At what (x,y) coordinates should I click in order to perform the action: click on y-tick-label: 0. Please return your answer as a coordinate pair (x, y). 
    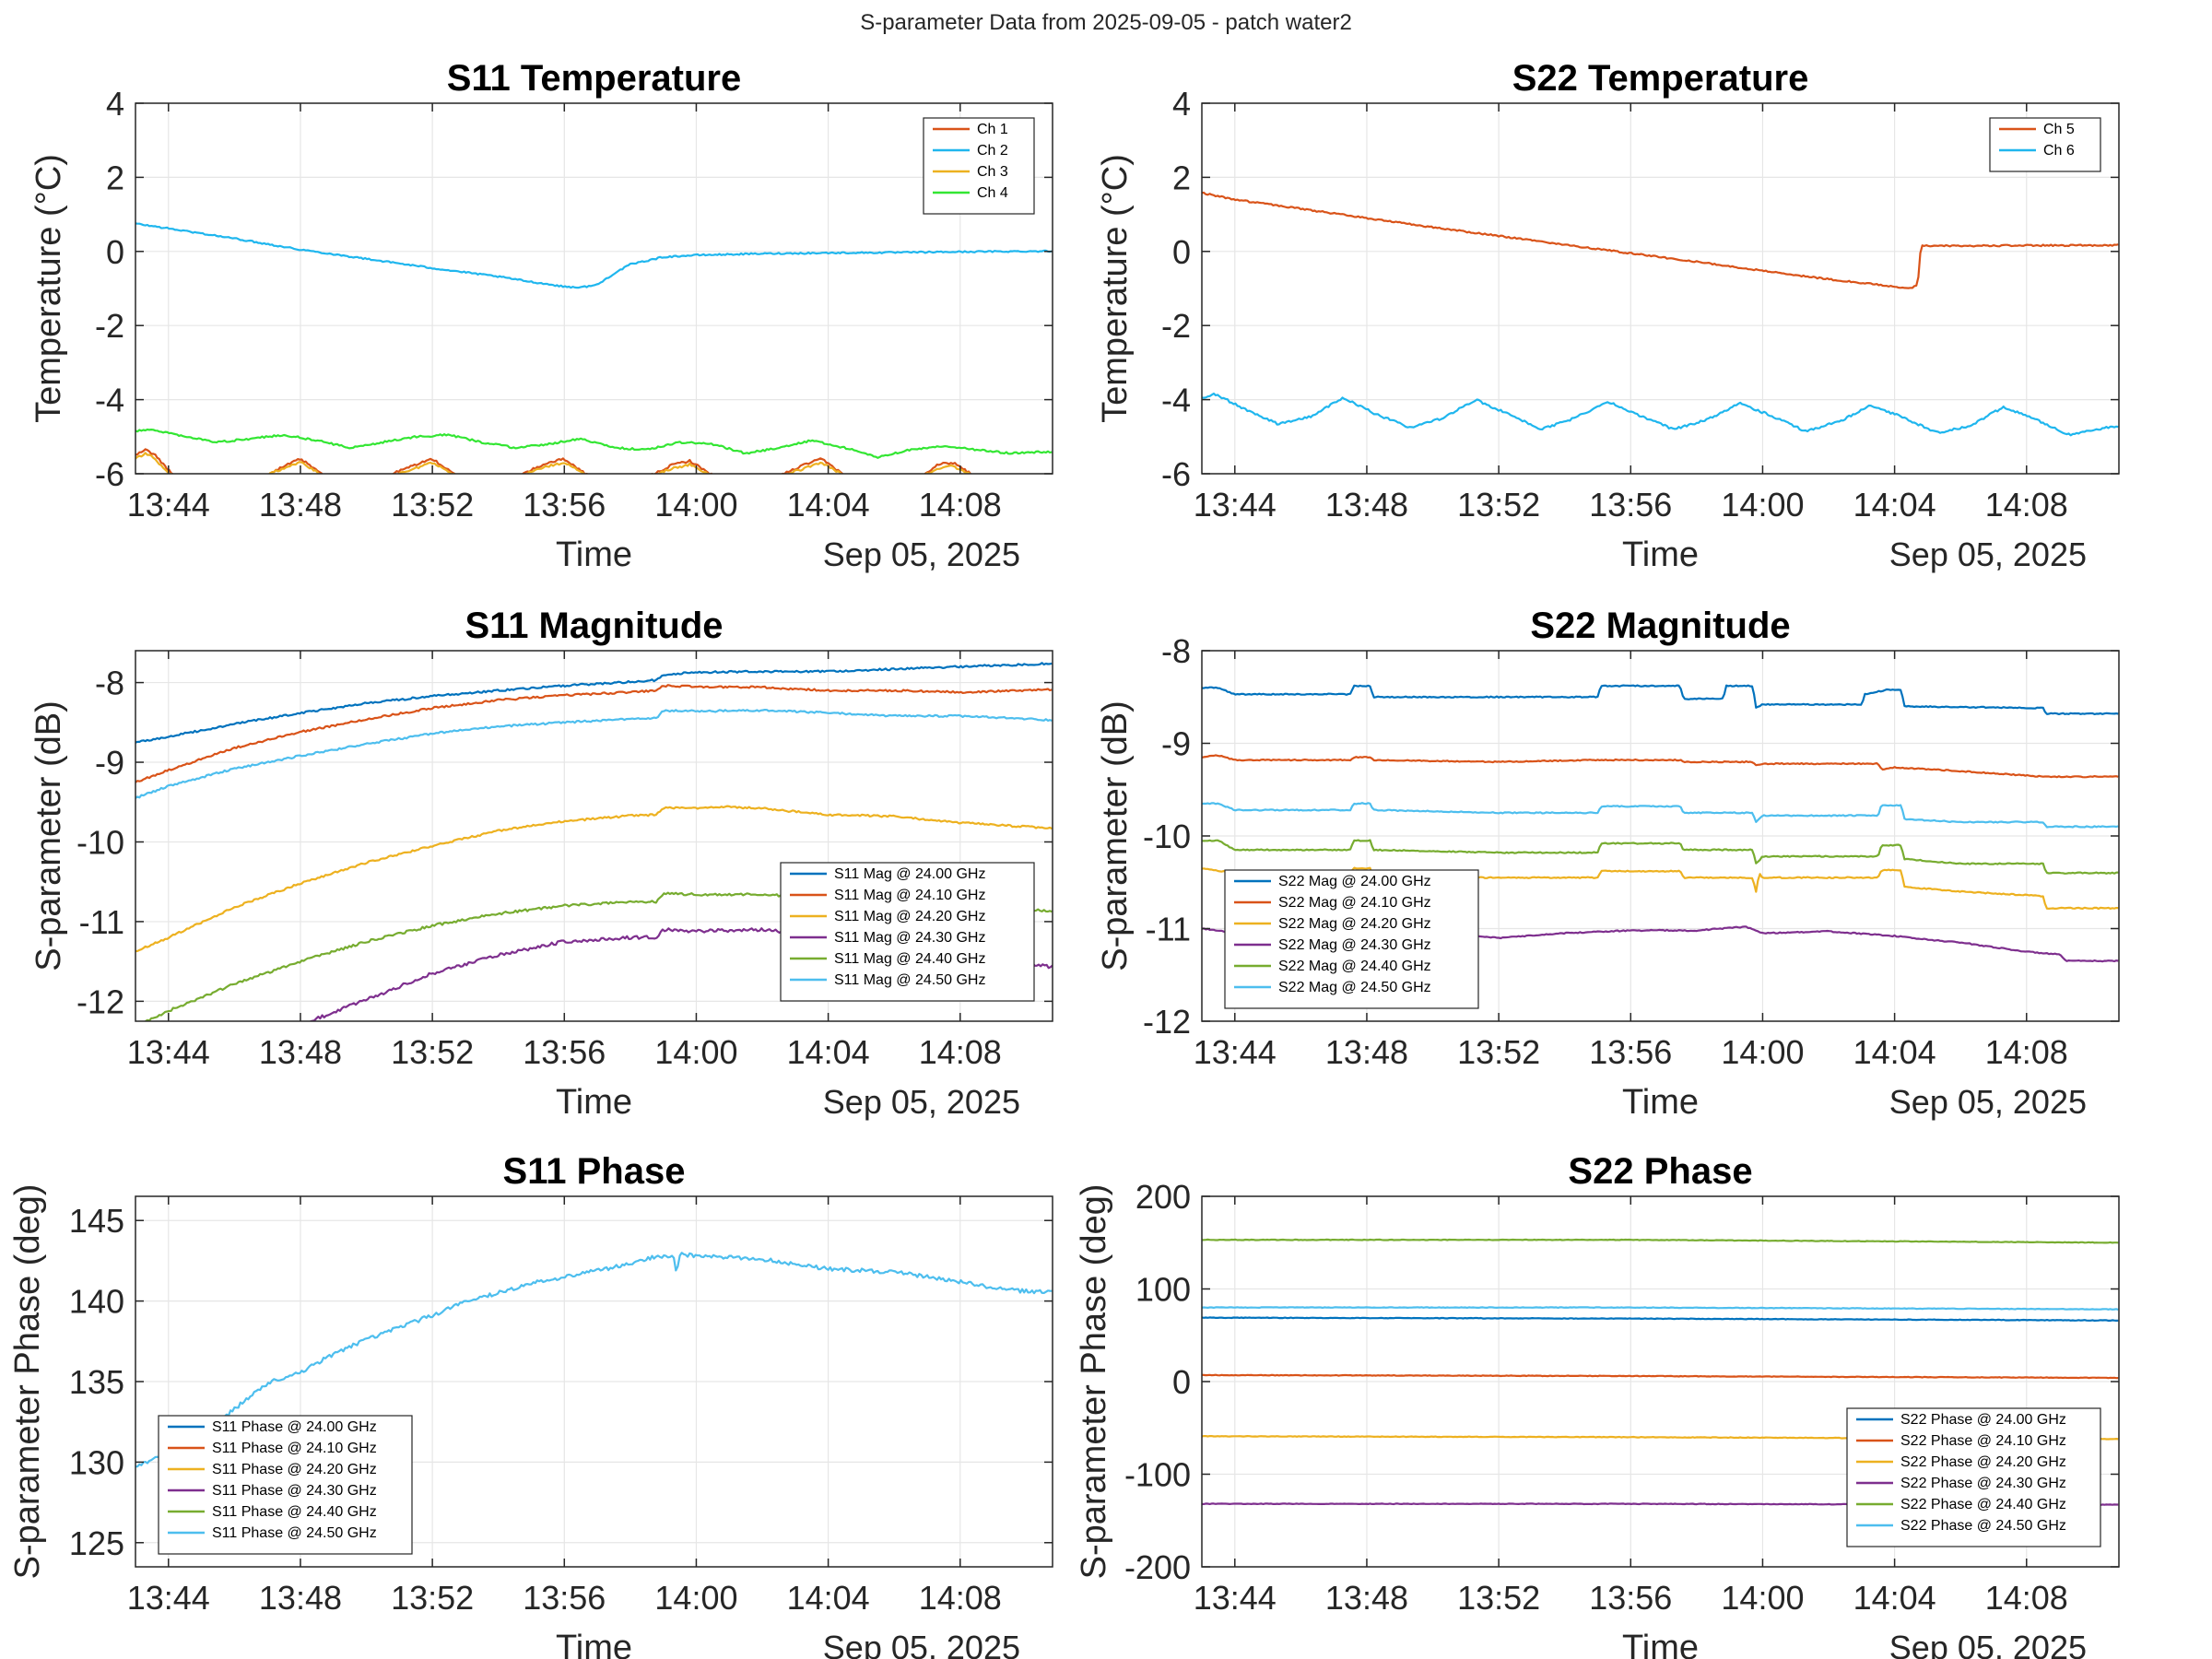
    Looking at the image, I should click on (115, 252).